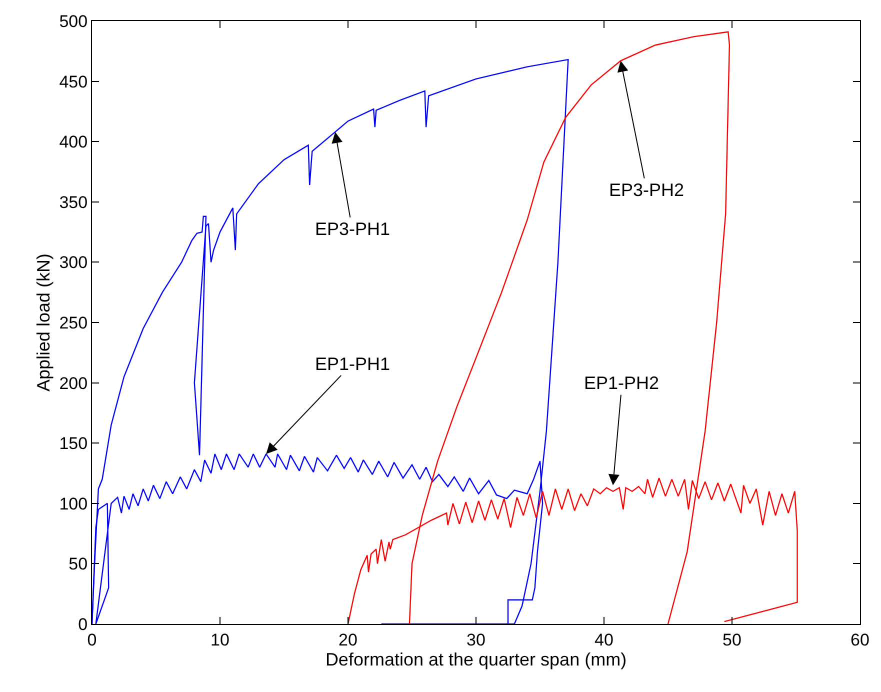 The image size is (881, 692). I want to click on y-tick-label: 150, so click(73, 444).